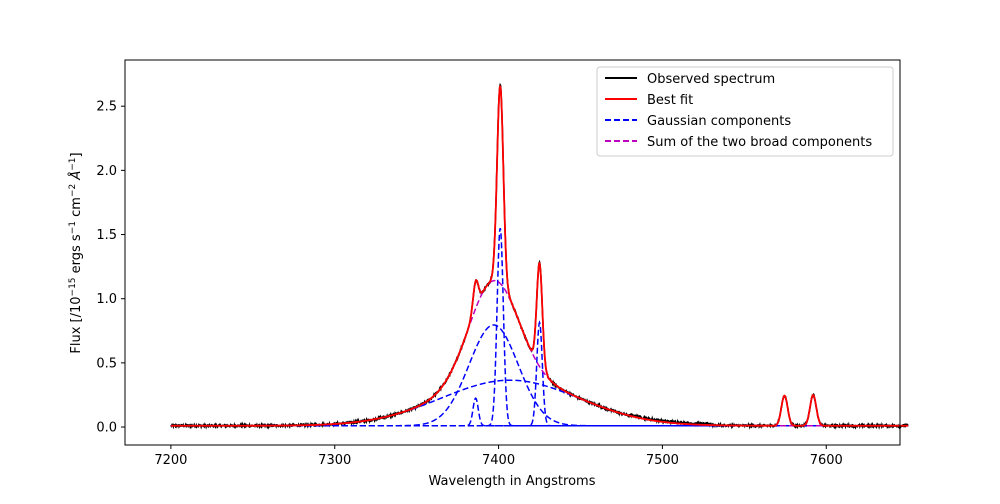 This screenshot has height=504, width=1000. Describe the element at coordinates (170, 460) in the screenshot. I see `x-tick-label: 7200` at that location.